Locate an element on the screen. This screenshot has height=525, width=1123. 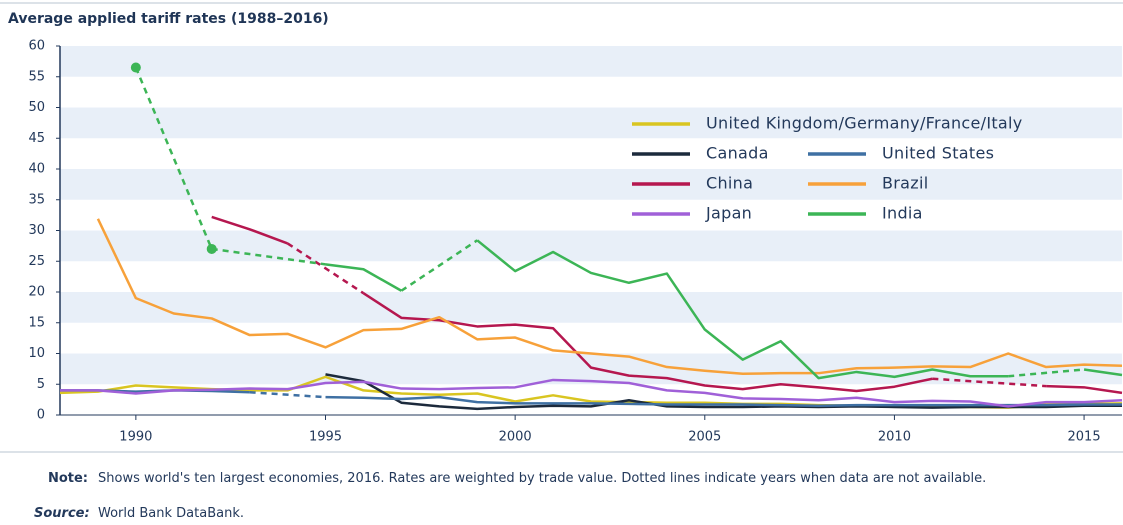
legend-label: United States is located at coordinates (938, 153).